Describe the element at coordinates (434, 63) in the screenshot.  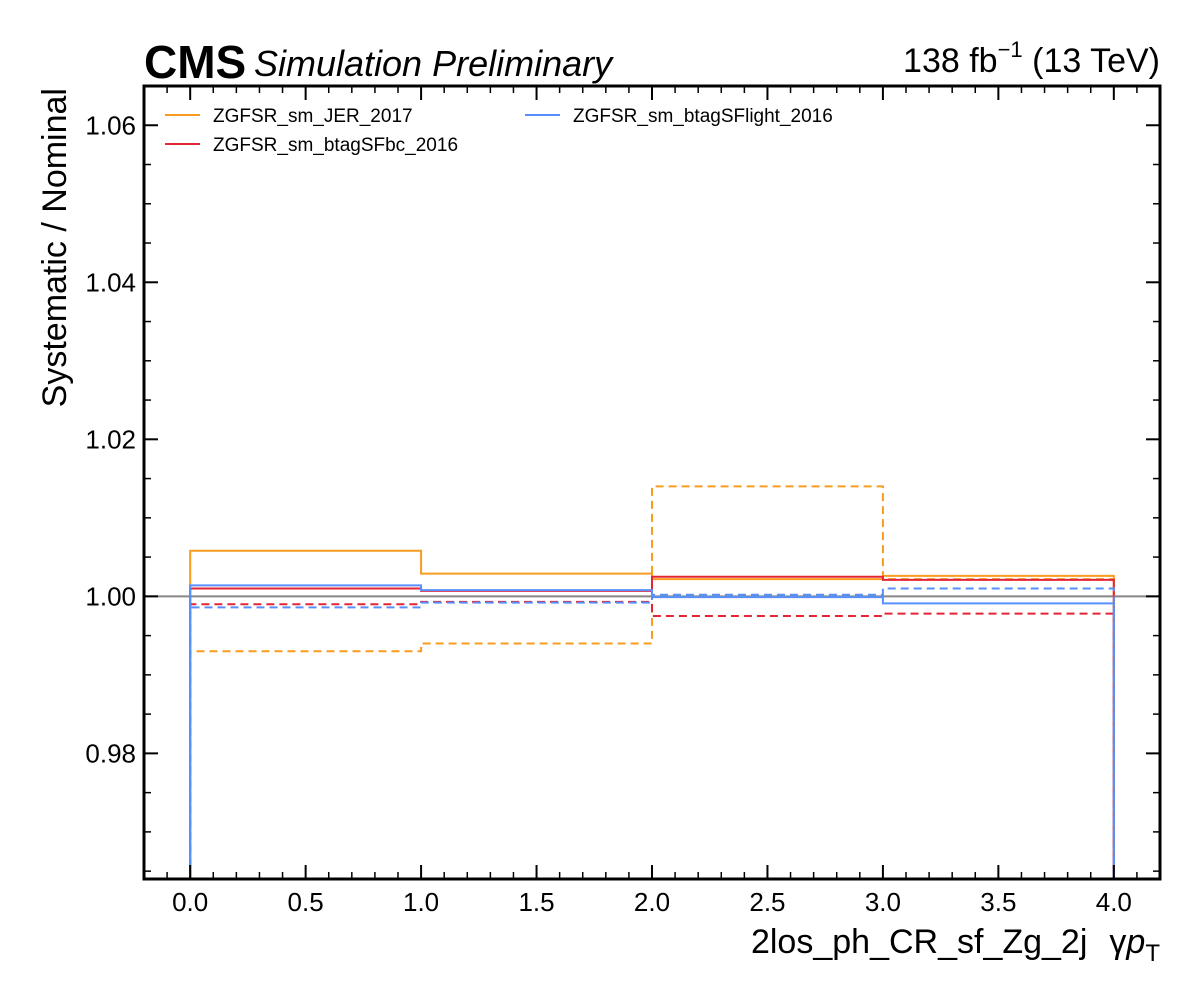
I see `status-label: Simulation Preliminary` at that location.